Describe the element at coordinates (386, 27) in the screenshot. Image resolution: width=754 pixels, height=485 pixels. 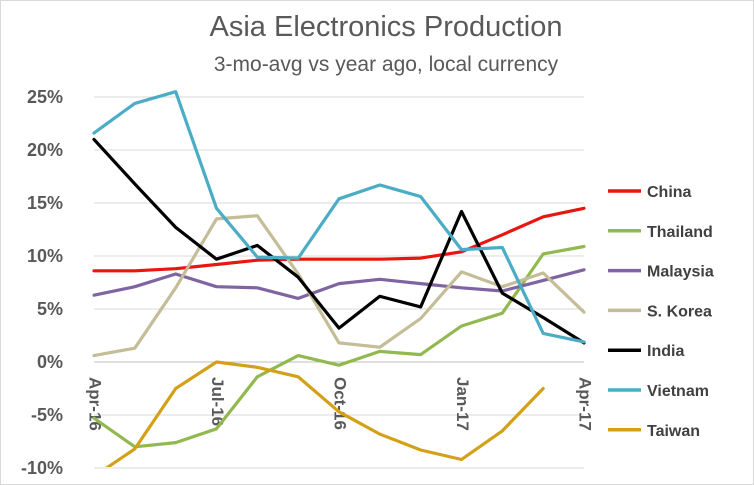
I see `chart-title: Asia Electronics Production` at that location.